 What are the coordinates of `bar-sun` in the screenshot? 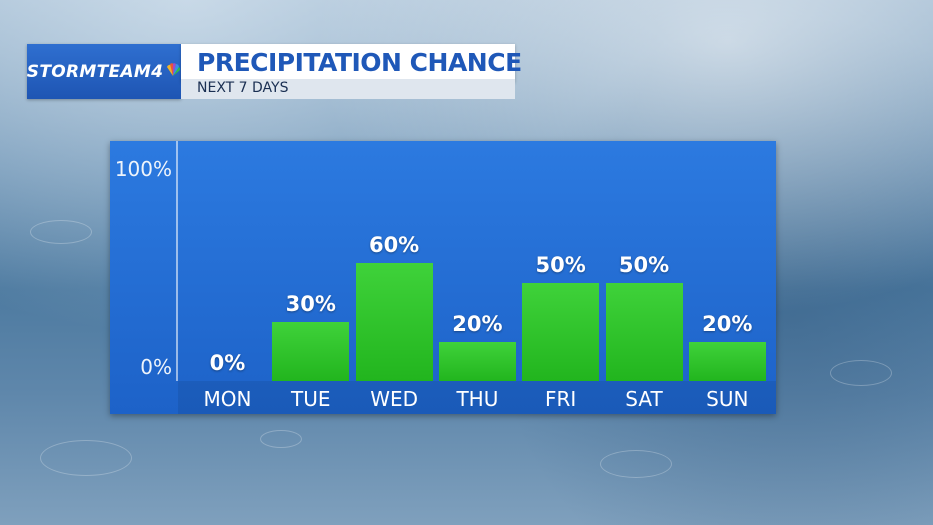 It's located at (727, 361).